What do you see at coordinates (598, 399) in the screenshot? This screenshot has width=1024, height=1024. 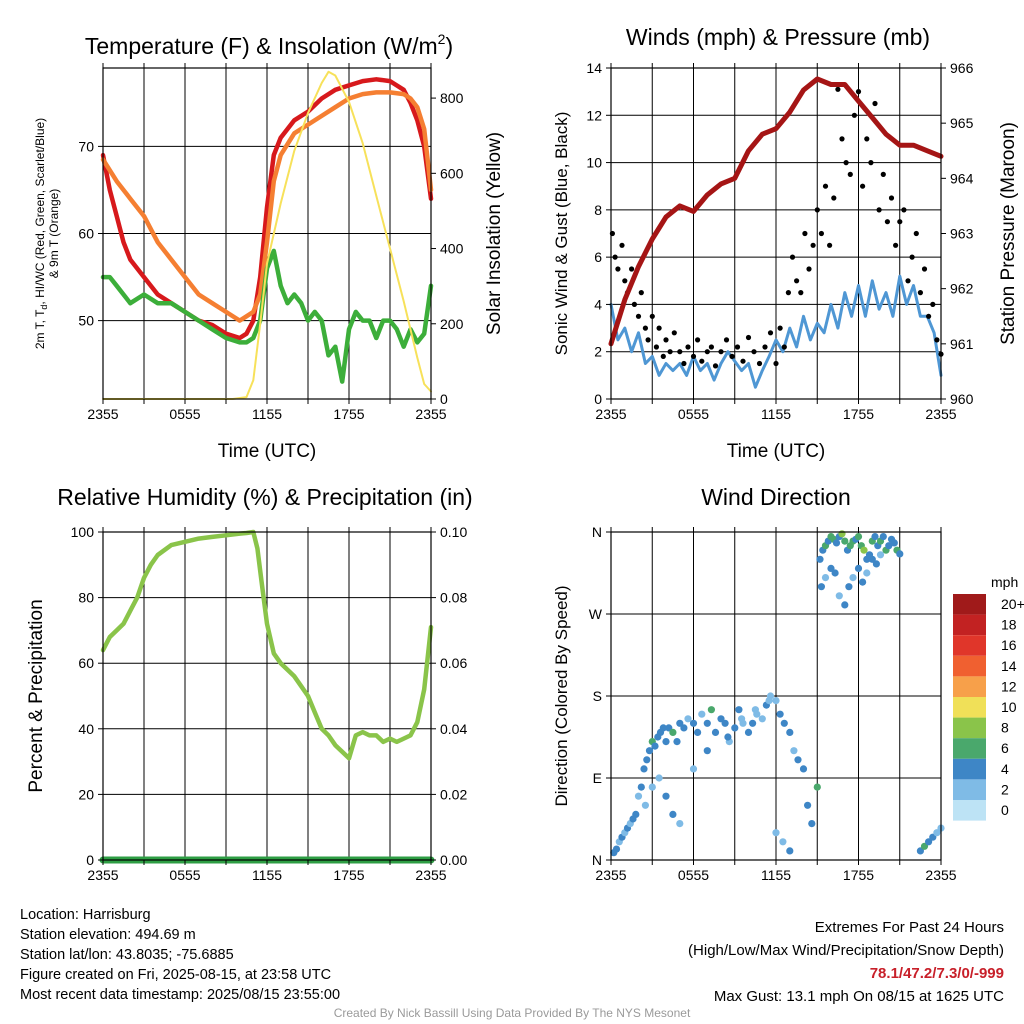 I see `y-tick-label: 0` at bounding box center [598, 399].